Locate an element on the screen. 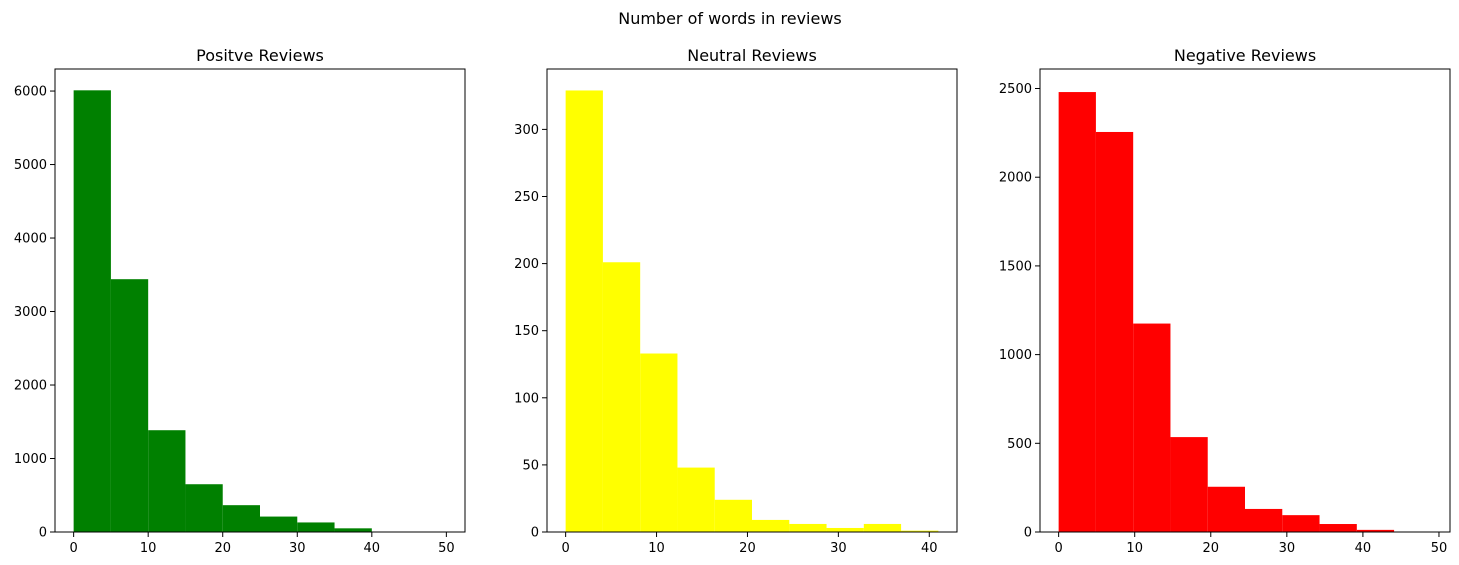 The image size is (1459, 565). negative-ytick-label: 2500 is located at coordinates (1015, 89).